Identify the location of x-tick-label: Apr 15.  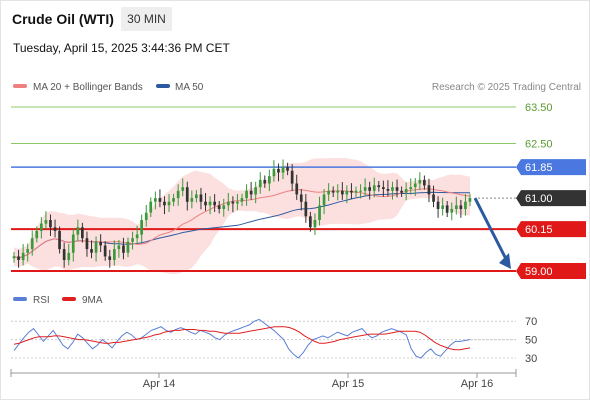
(348, 384).